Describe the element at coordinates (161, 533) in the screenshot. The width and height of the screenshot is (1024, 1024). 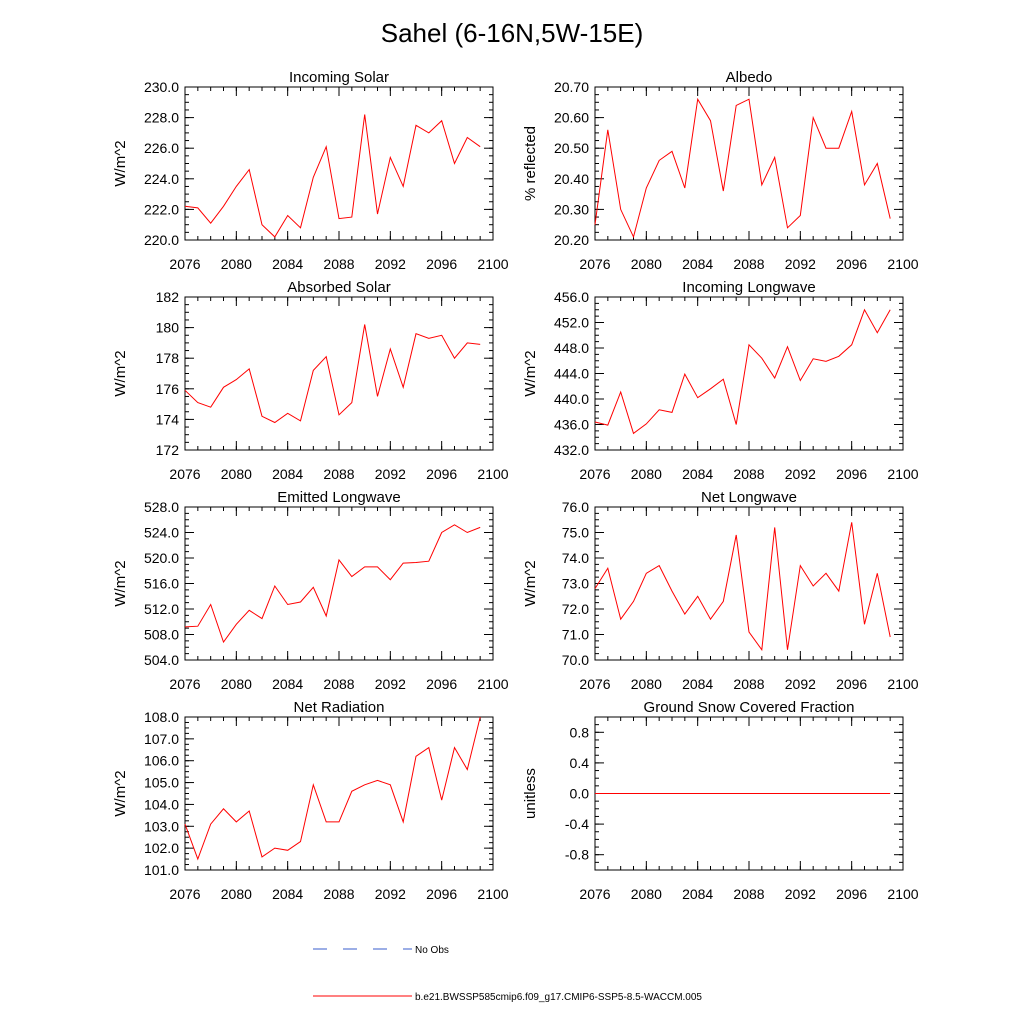
I see `y-tick-label: 524.0` at that location.